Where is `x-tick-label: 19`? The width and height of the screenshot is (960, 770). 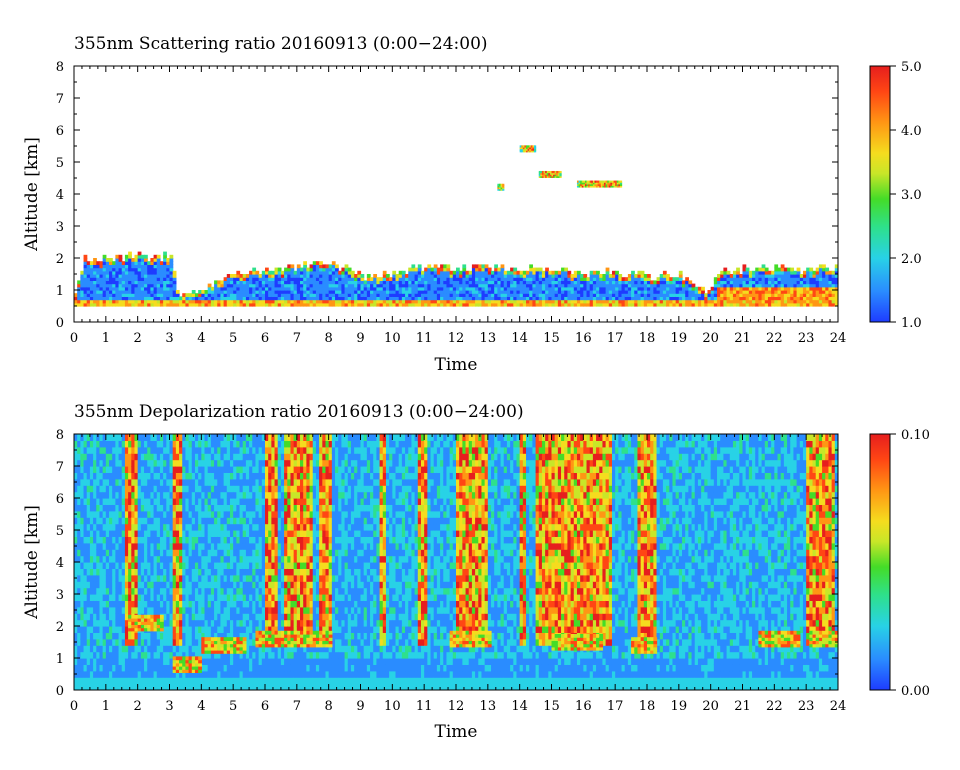
x-tick-label: 19 is located at coordinates (679, 338).